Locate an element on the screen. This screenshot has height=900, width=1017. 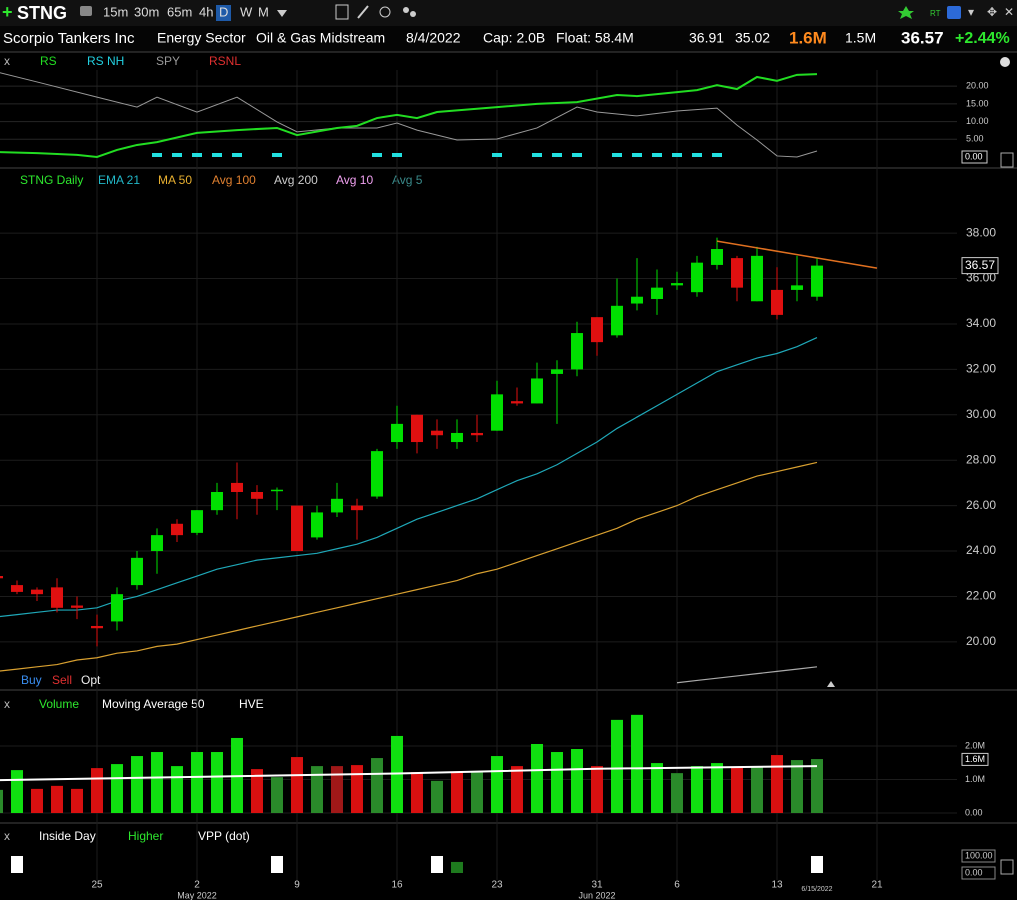
x-tick-label: 16 is located at coordinates (397, 885).